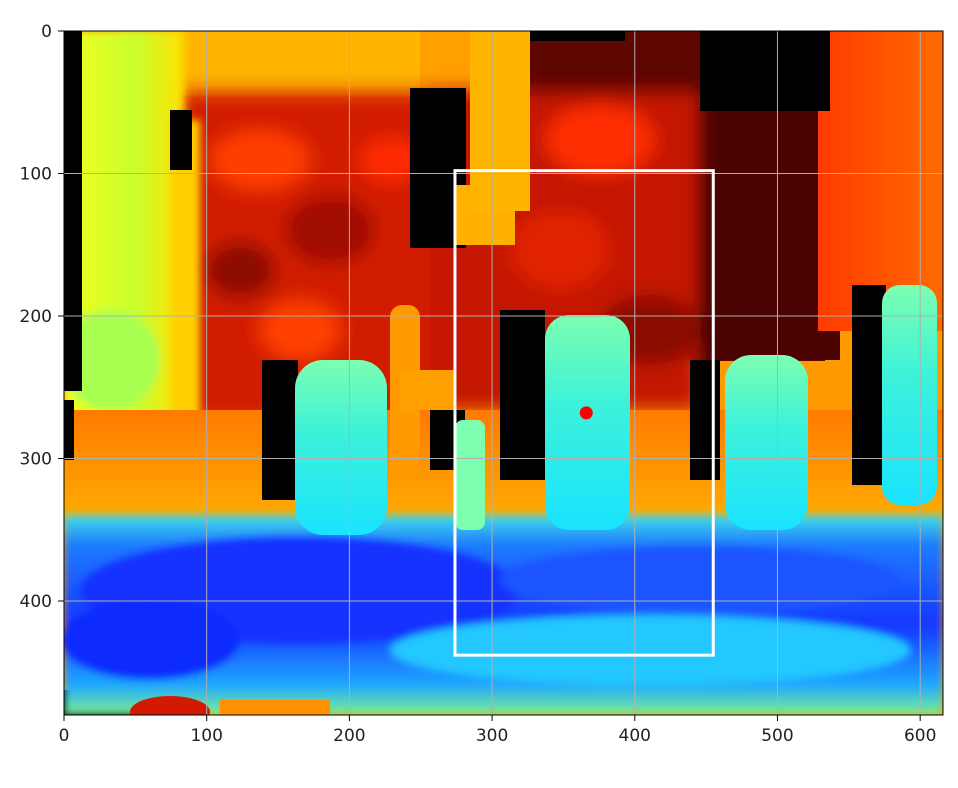 This screenshot has width=958, height=788. What do you see at coordinates (132, 251) in the screenshot?
I see `left-wall` at bounding box center [132, 251].